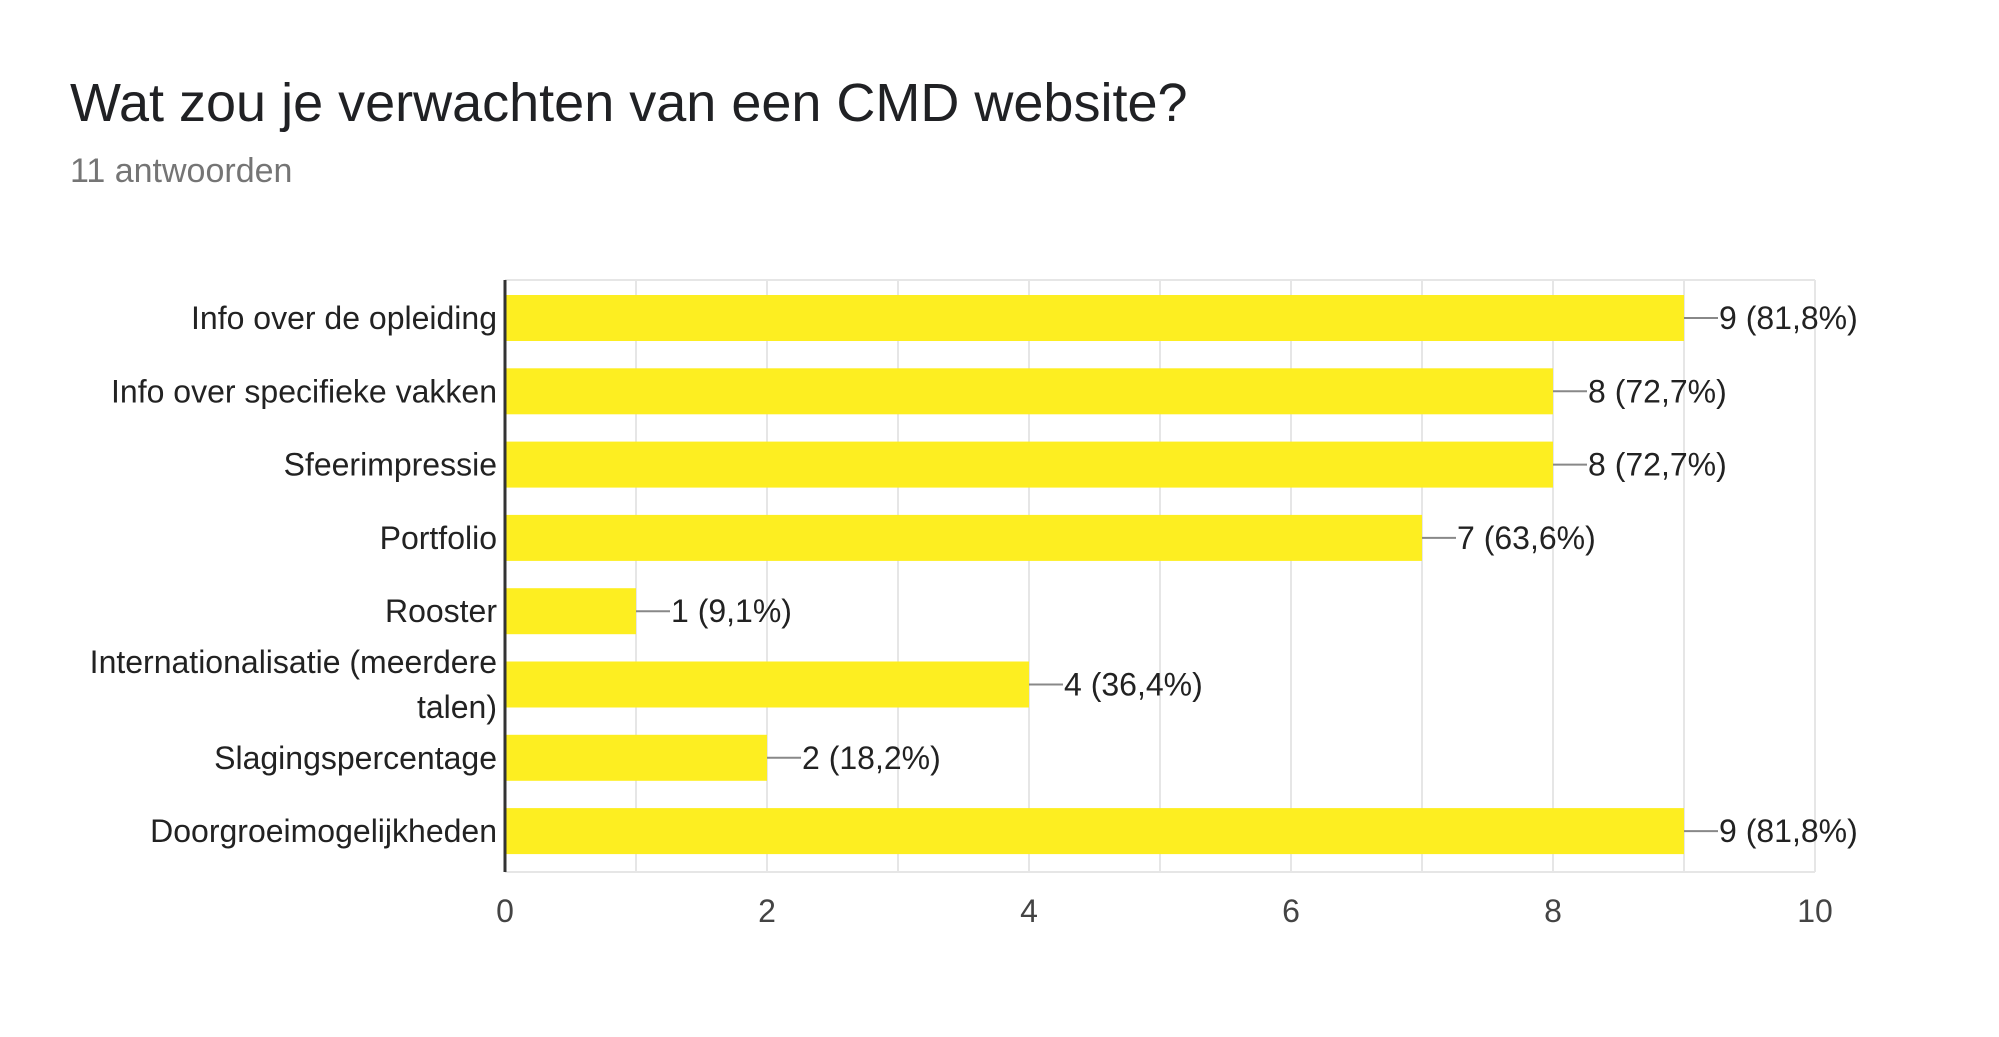  I want to click on data-label: 2 (18,2%), so click(871, 758).